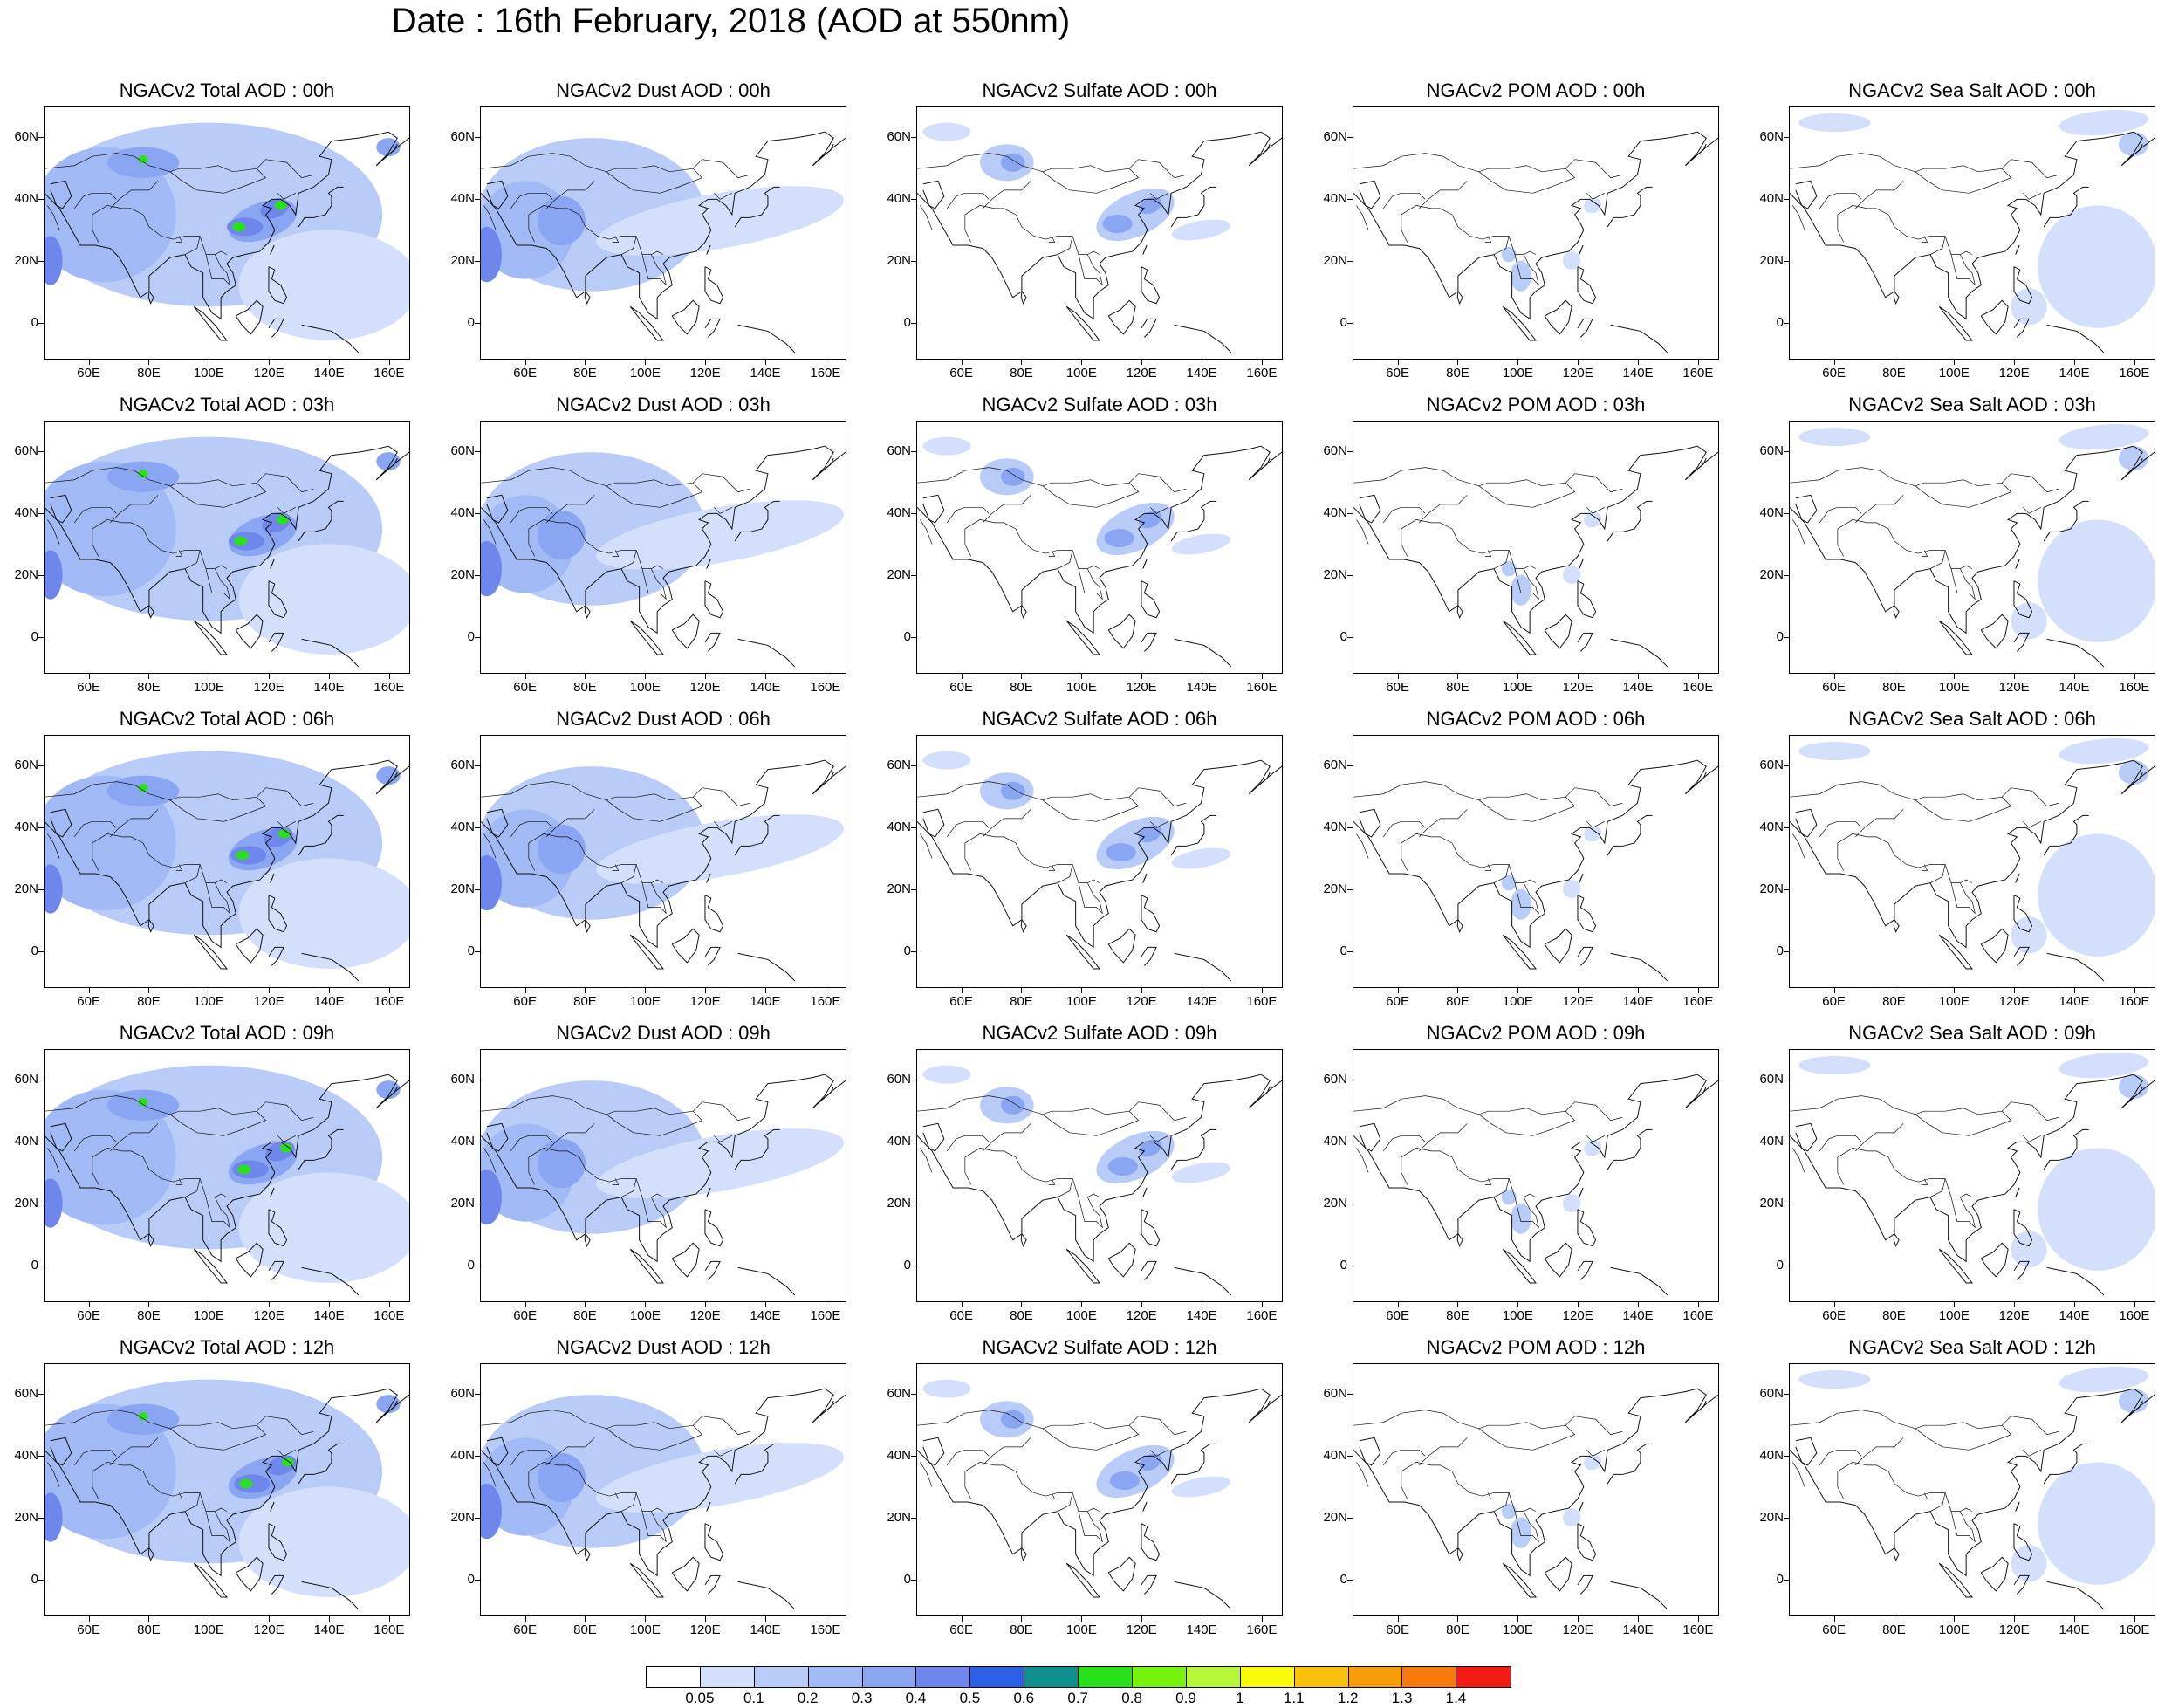 The width and height of the screenshot is (2158, 1708). Describe the element at coordinates (389, 373) in the screenshot. I see `lon-tick-label: 160E` at that location.